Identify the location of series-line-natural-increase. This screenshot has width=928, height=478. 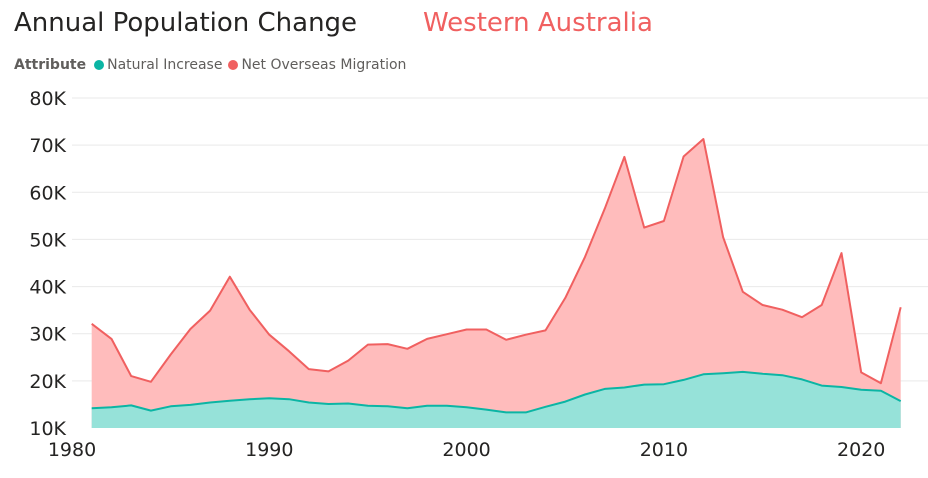
(496, 392).